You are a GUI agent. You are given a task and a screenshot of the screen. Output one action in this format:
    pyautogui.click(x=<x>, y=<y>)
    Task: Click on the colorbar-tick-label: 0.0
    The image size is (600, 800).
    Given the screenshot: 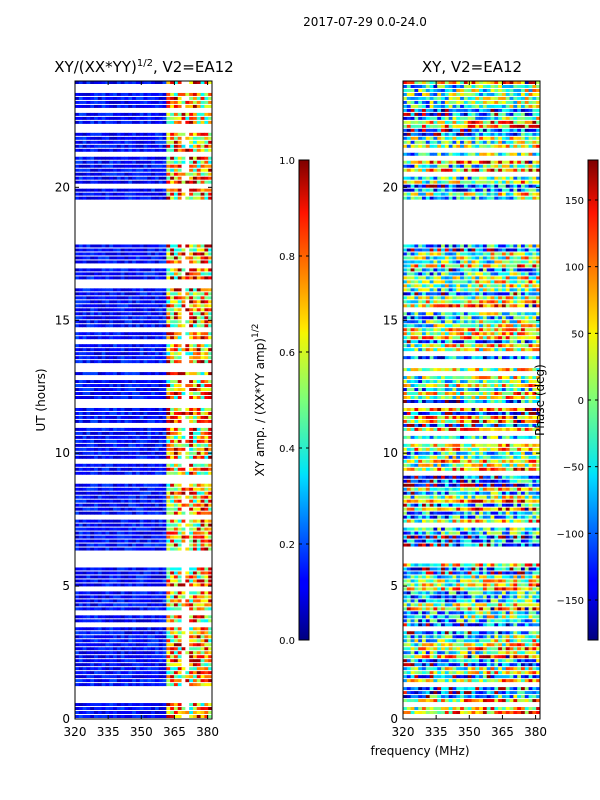 What is the action you would take?
    pyautogui.click(x=287, y=641)
    